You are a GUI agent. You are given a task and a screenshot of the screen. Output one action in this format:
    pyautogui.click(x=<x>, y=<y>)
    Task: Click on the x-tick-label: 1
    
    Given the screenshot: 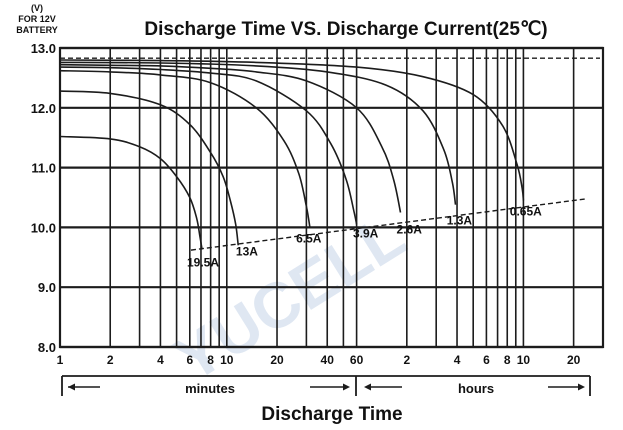 What is the action you would take?
    pyautogui.click(x=60, y=360)
    